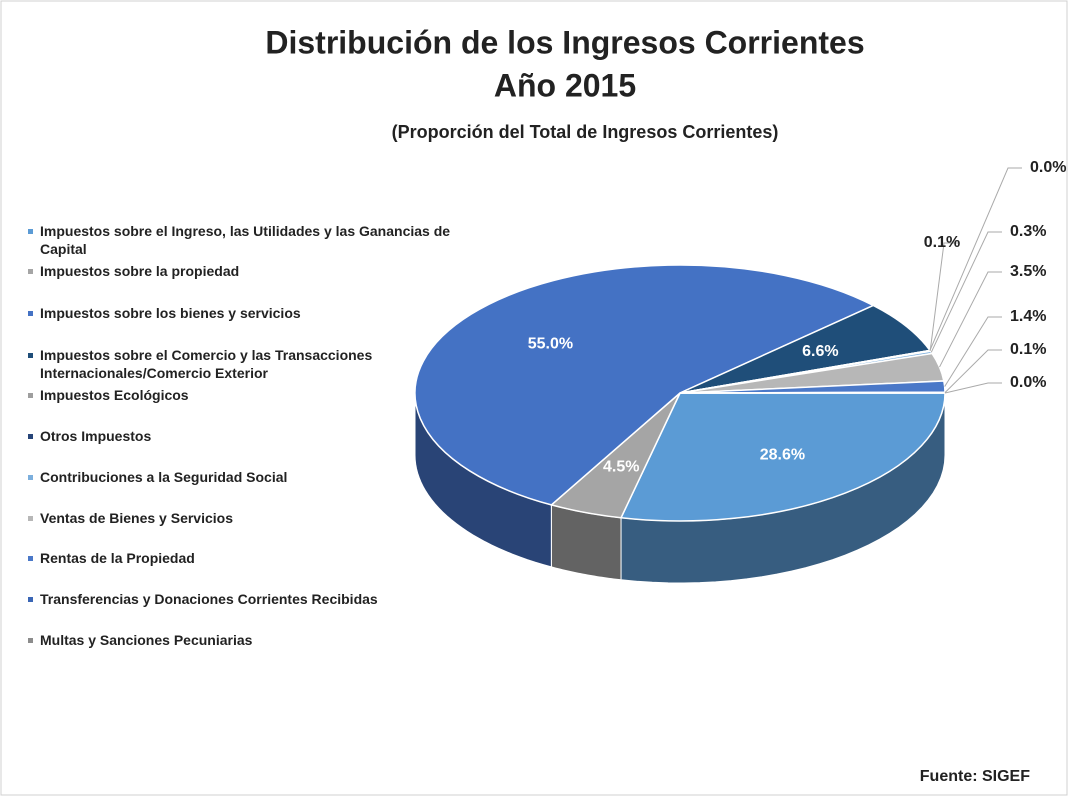 This screenshot has height=796, width=1069. Describe the element at coordinates (170, 313) in the screenshot. I see `legend-label: Impuestos sobre los bienes y servicios` at that location.